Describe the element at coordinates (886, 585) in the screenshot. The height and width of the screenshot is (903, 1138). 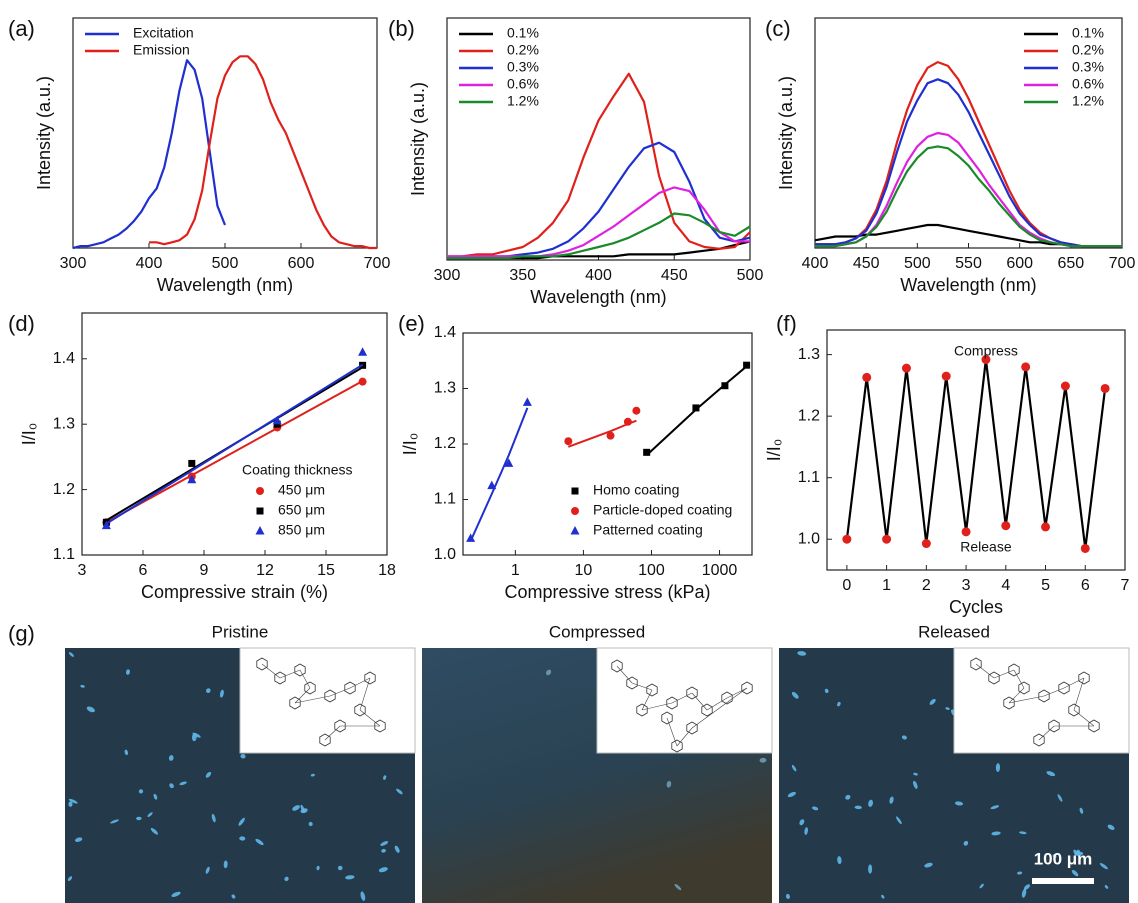
I see `x-tick-label: 1` at that location.